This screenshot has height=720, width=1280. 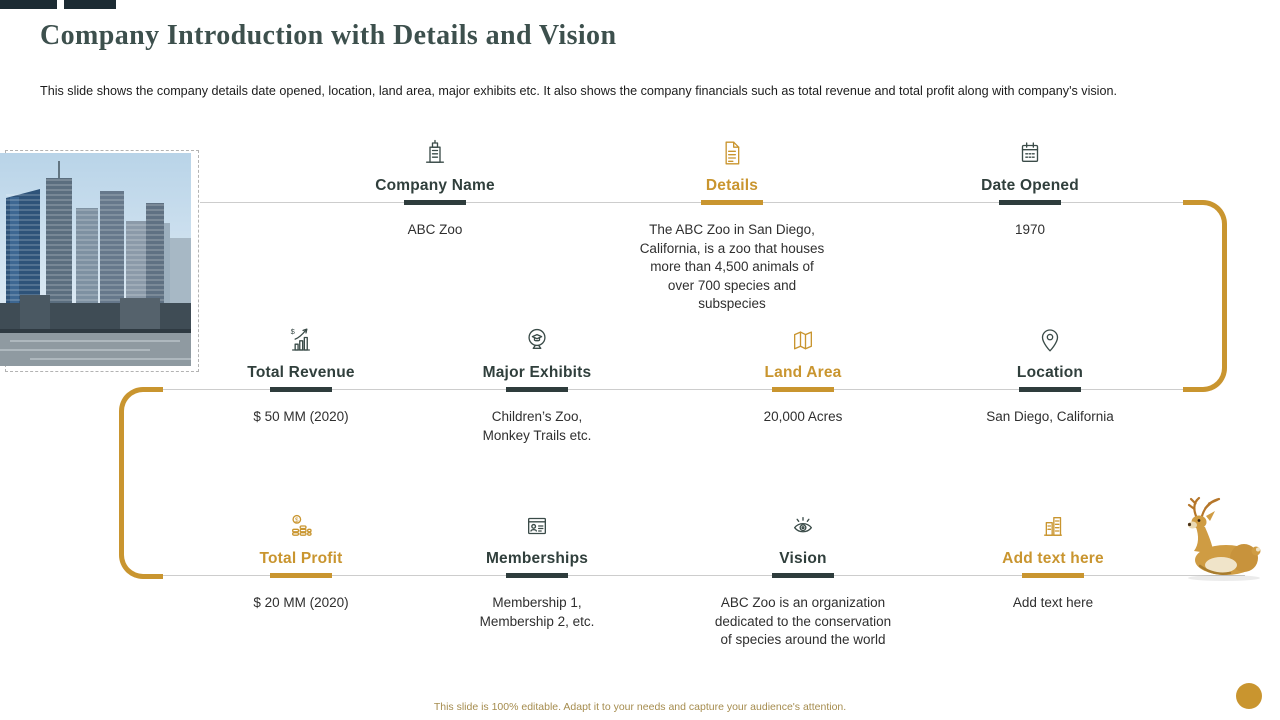 I want to click on item-value: ABC Zoo, so click(x=435, y=229).